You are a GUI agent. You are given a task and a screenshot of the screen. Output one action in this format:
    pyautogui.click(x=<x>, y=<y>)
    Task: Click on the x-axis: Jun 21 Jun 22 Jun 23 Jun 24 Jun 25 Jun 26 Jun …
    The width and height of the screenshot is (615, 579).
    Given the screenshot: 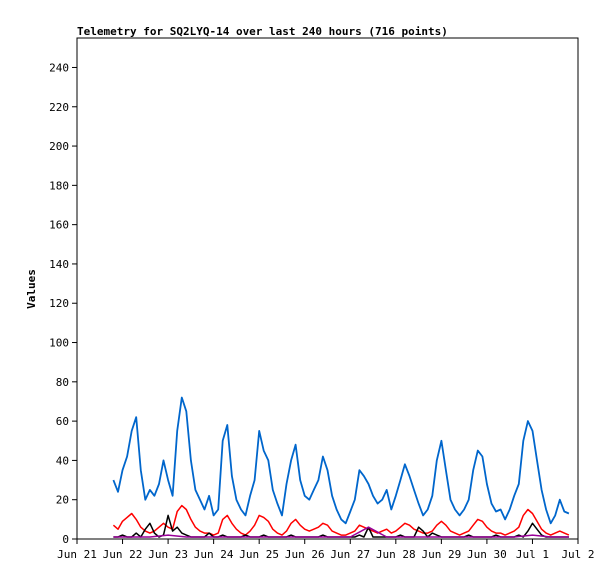 What is the action you would take?
    pyautogui.click(x=326, y=550)
    